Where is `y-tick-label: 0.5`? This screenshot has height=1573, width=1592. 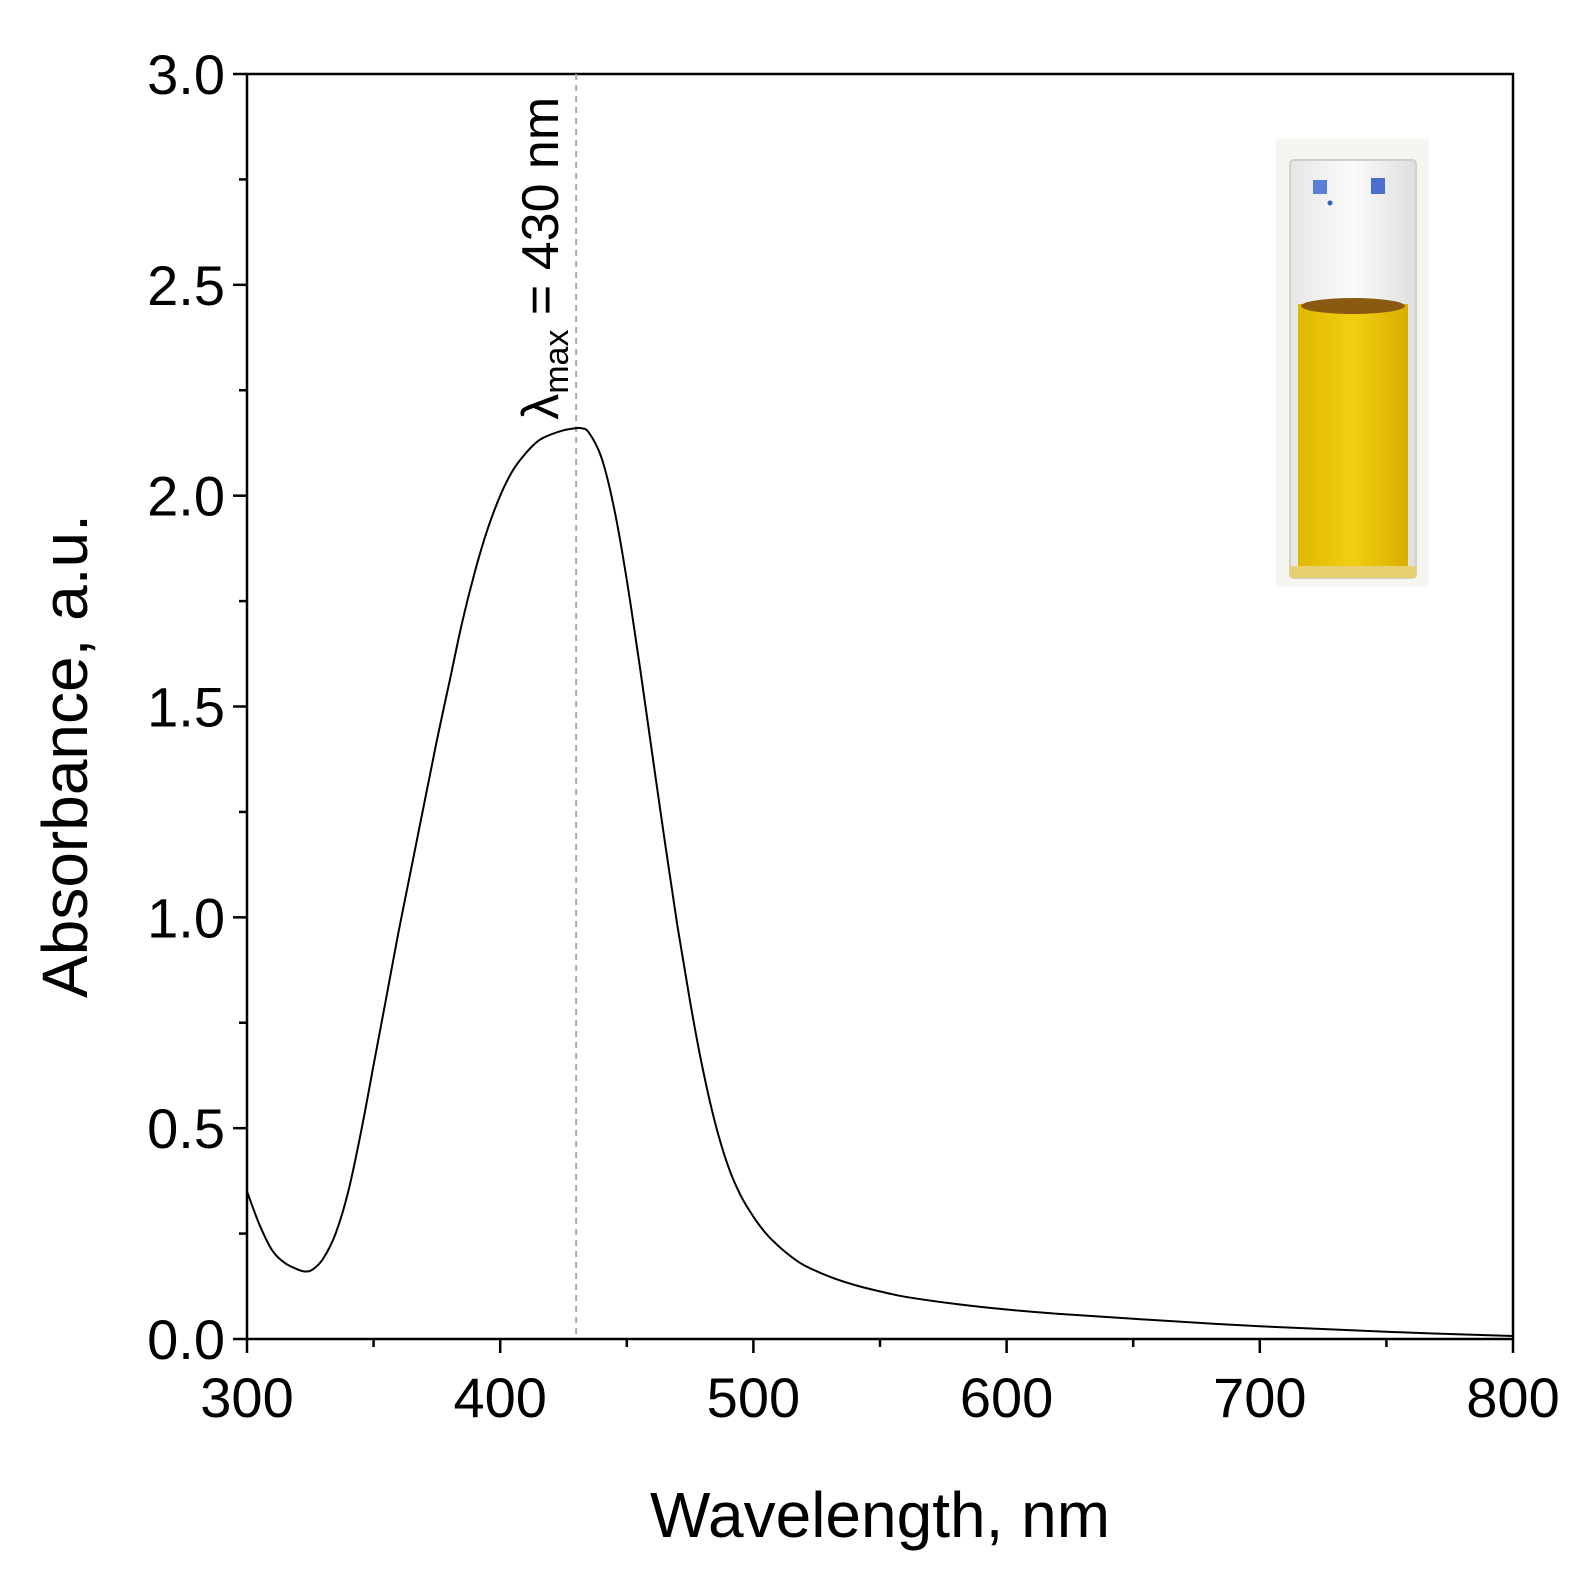 y-tick-label: 0.5 is located at coordinates (186, 1128).